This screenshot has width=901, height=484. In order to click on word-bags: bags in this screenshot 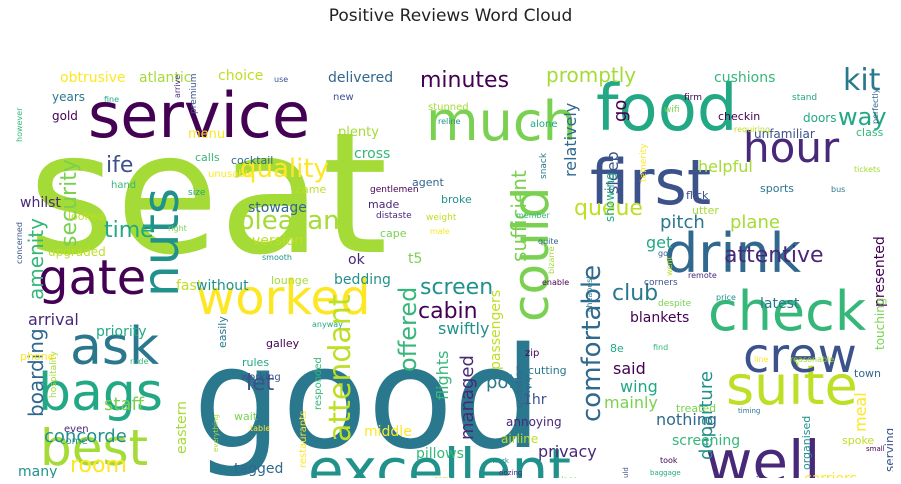, I will do `click(100, 393)`.